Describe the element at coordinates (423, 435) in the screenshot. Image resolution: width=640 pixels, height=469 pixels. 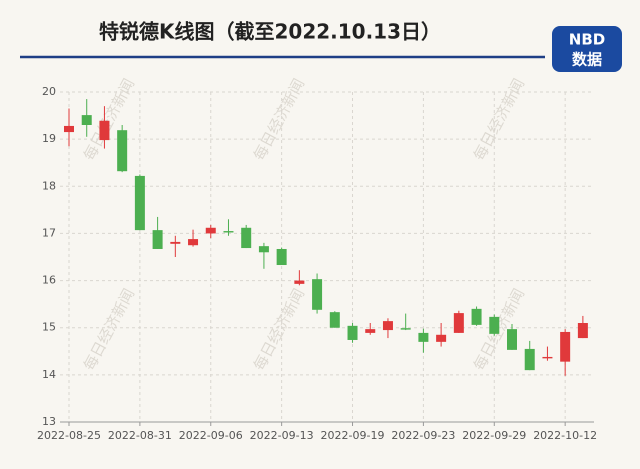
I see `x-tick-label: 2022-09-23` at that location.